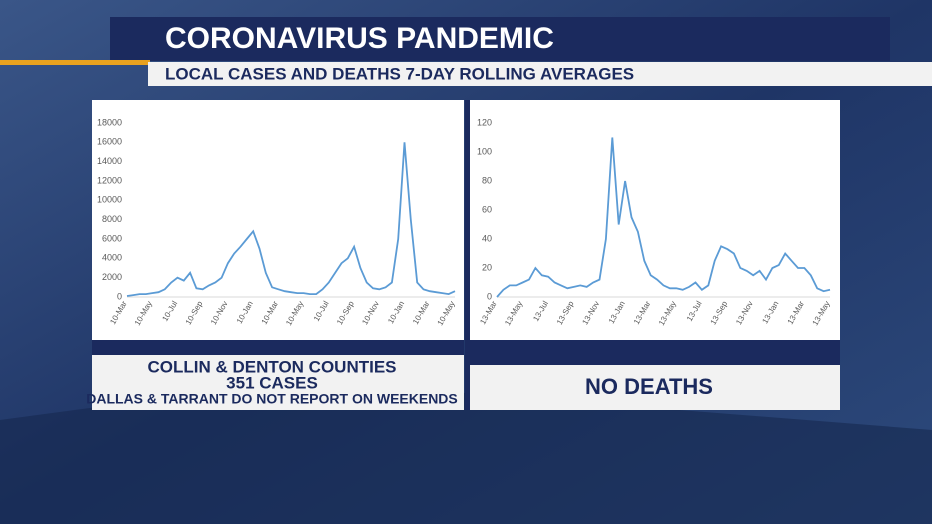 The image size is (932, 524). Describe the element at coordinates (487, 209) in the screenshot. I see `y-tick-label: 60` at that location.